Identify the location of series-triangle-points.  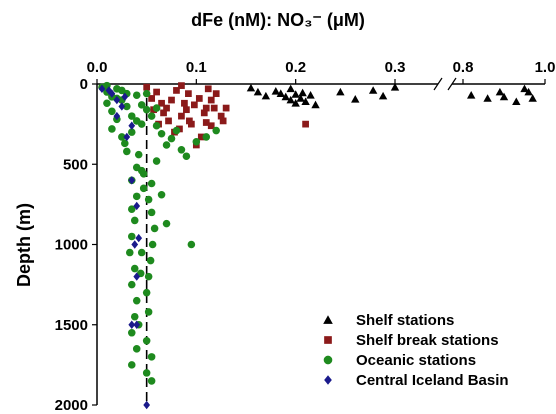
(391, 96).